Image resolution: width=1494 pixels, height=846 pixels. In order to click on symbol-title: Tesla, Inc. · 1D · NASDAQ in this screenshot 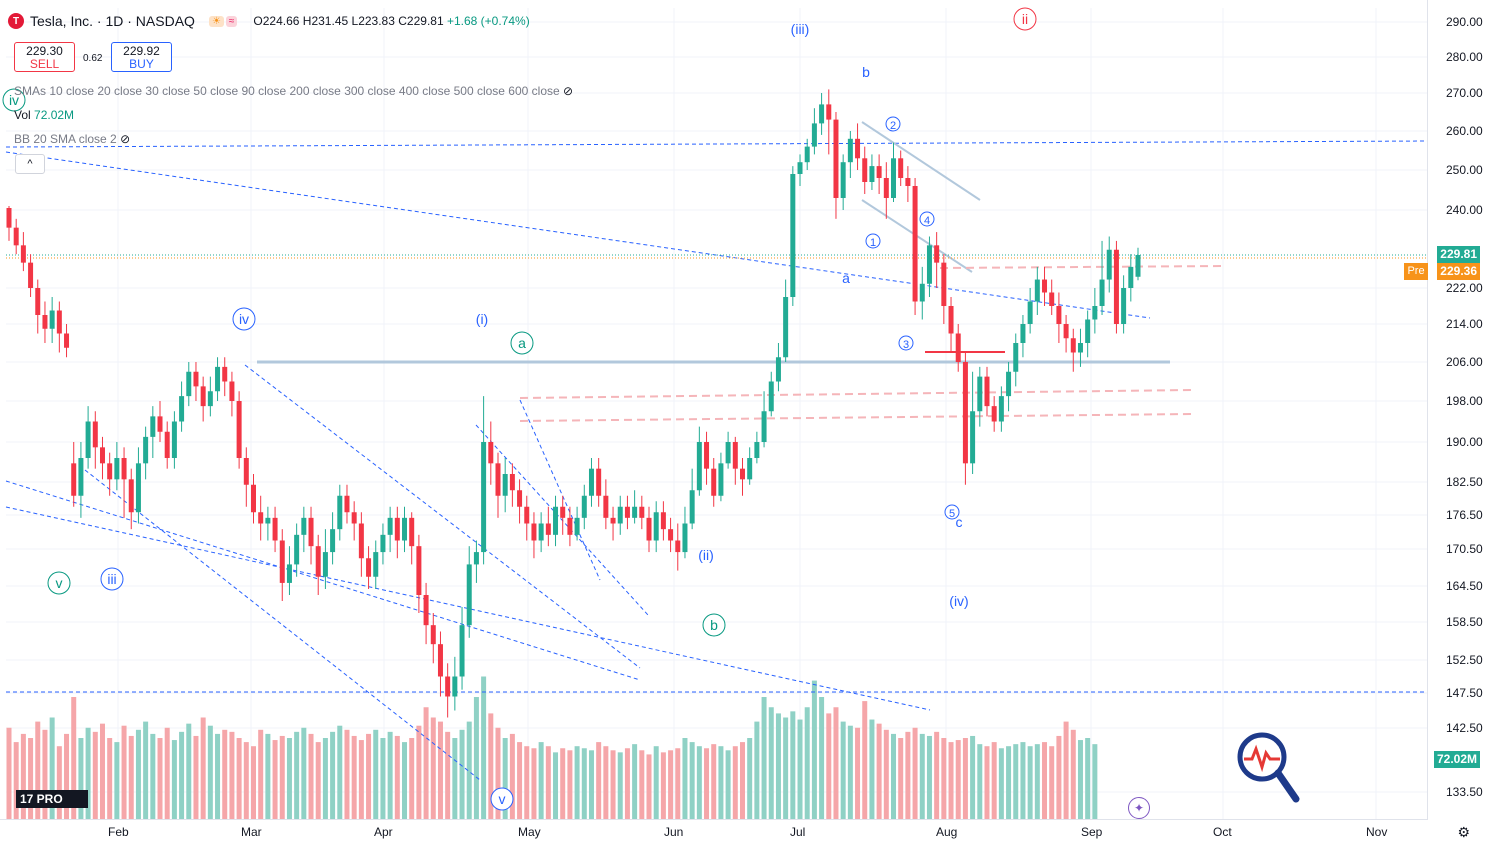, I will do `click(112, 21)`.